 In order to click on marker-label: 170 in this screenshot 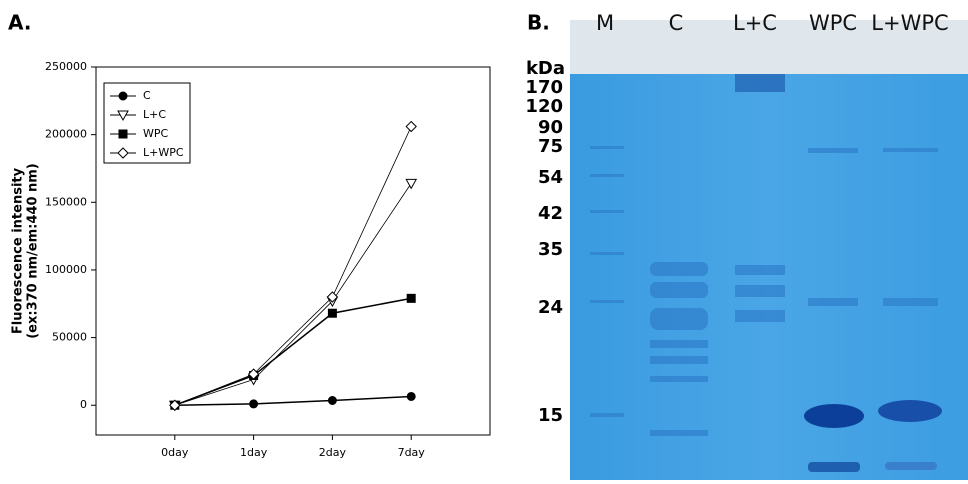, I will do `click(544, 87)`.